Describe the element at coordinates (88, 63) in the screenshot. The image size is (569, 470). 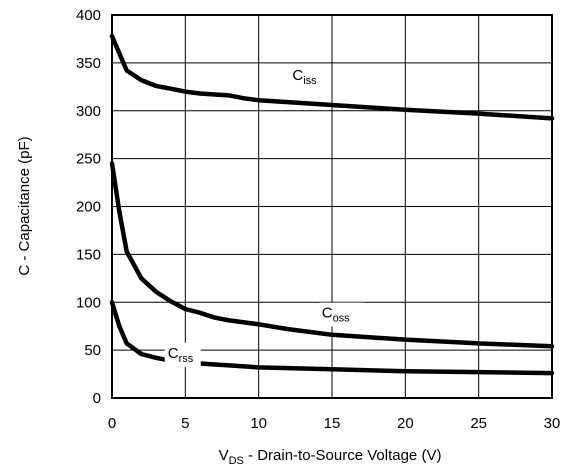
I see `y-tick-label: 350` at that location.